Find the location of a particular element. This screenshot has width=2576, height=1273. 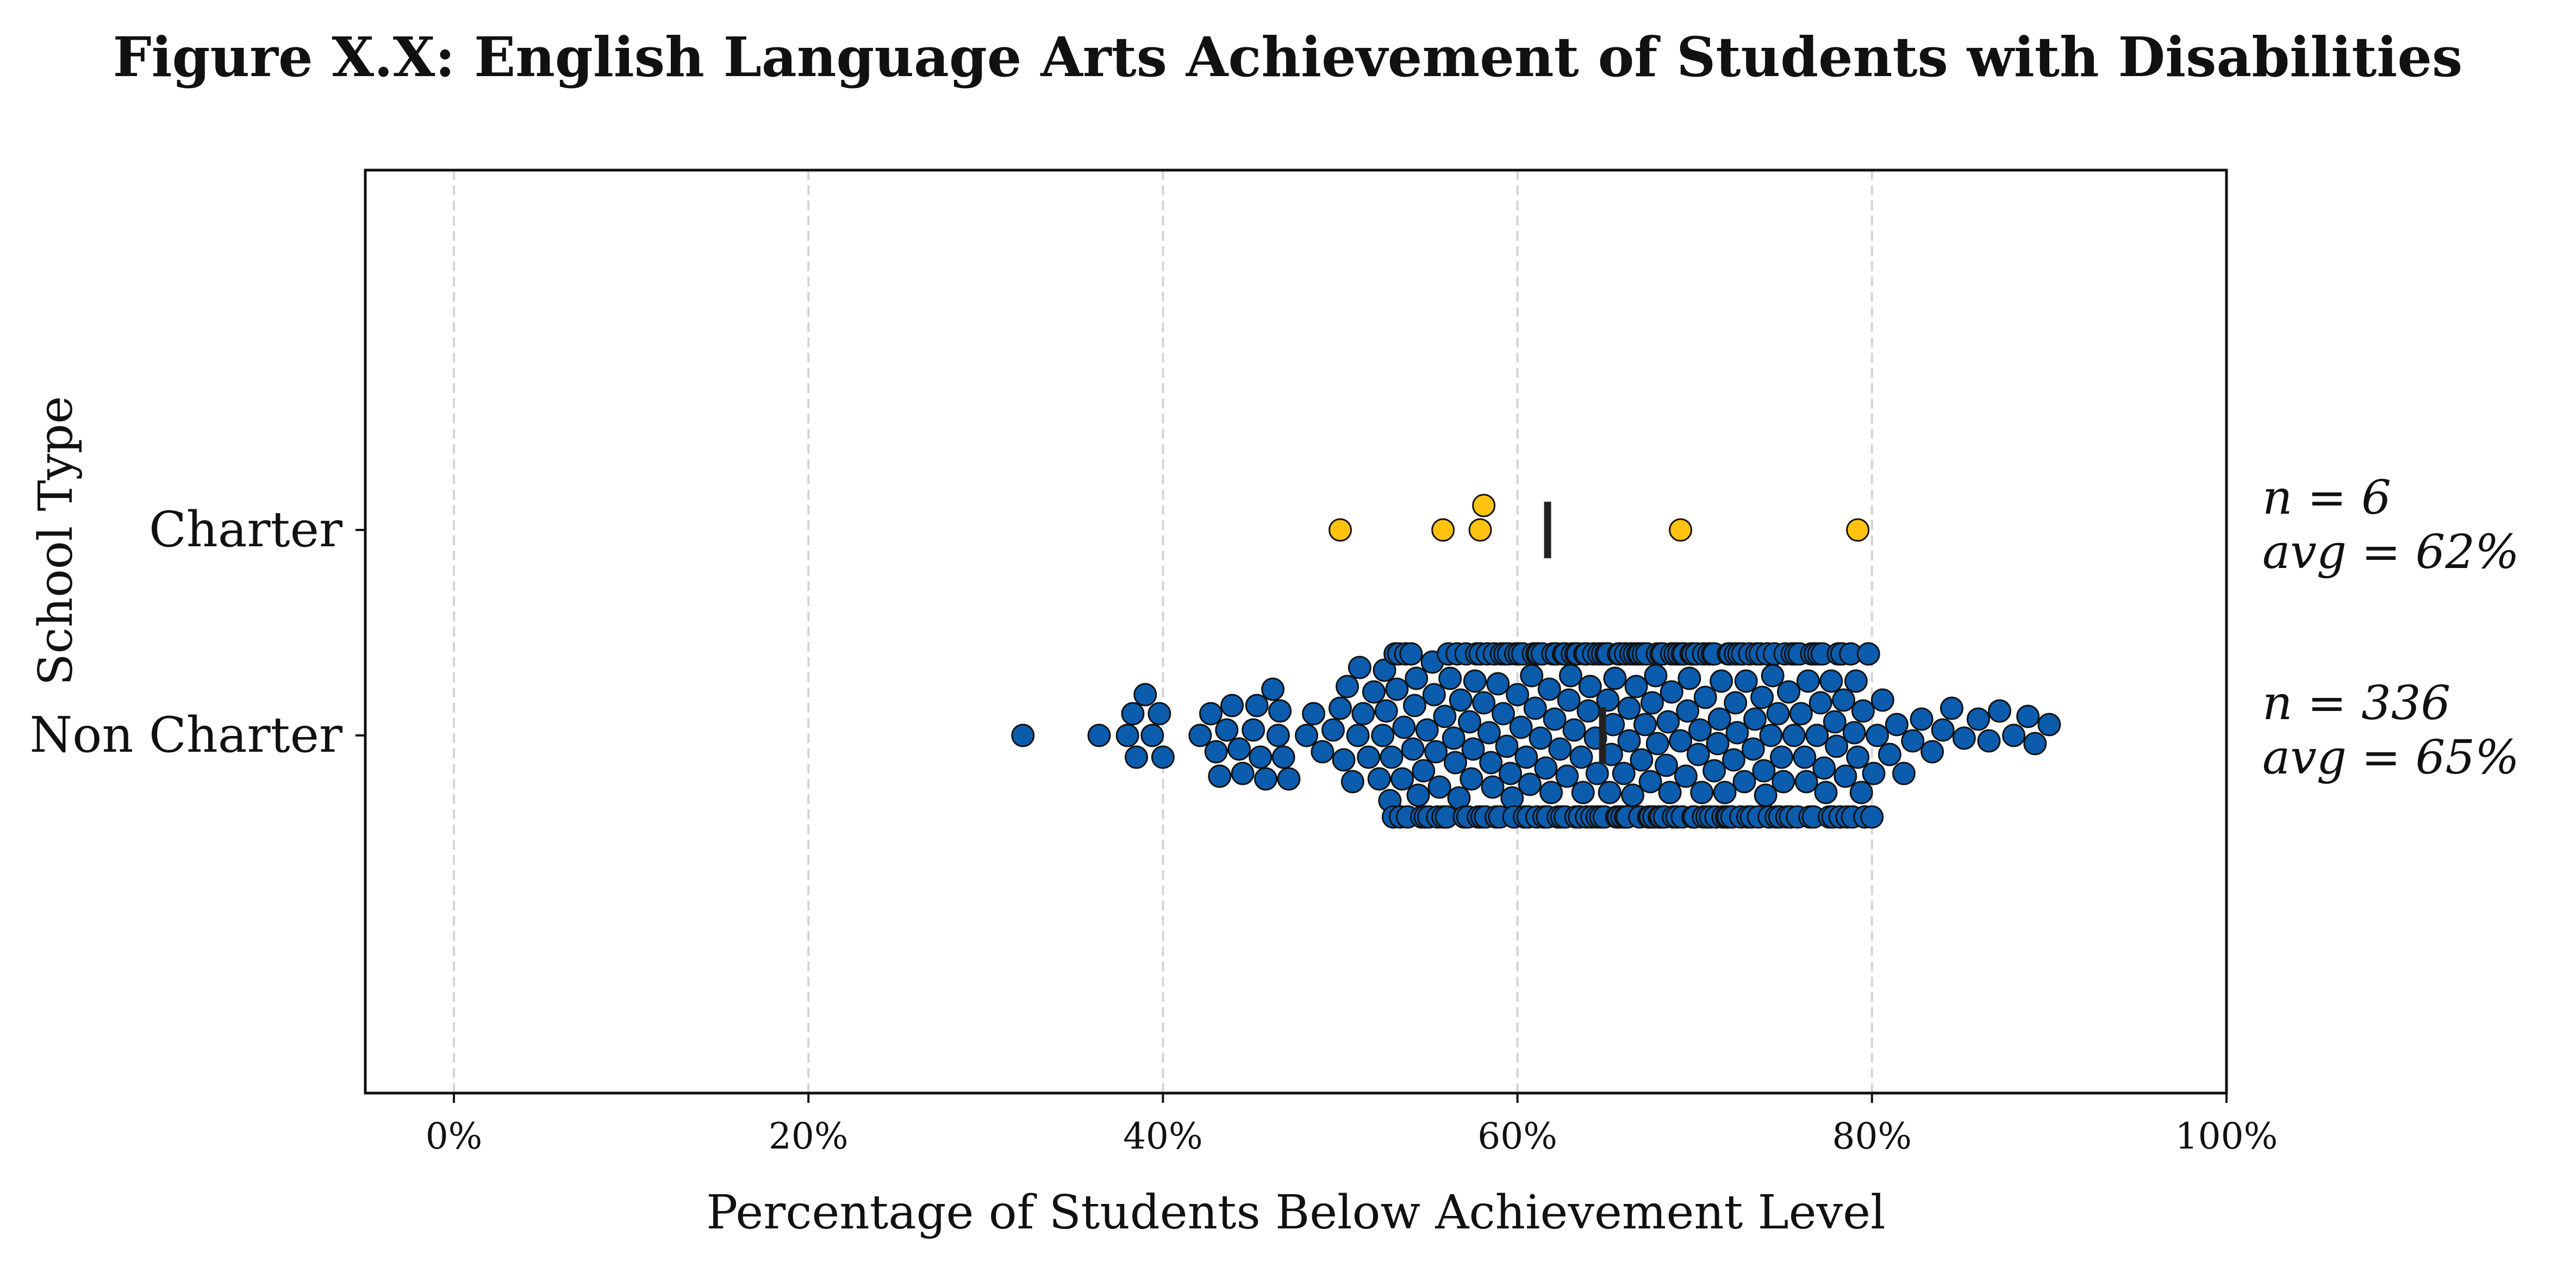

average-label: avg = 65% is located at coordinates (2391, 758).